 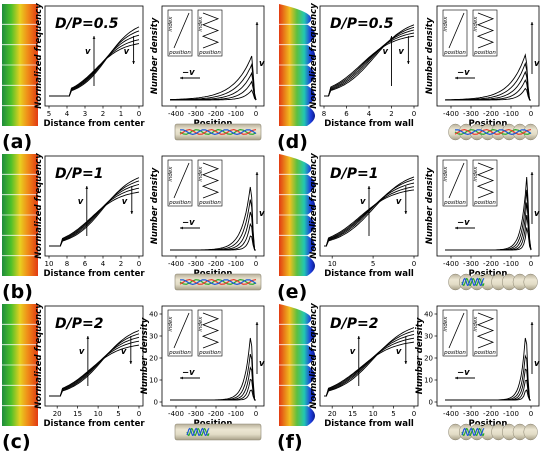 I want to click on density-ytick: 40, so click(x=153, y=315).